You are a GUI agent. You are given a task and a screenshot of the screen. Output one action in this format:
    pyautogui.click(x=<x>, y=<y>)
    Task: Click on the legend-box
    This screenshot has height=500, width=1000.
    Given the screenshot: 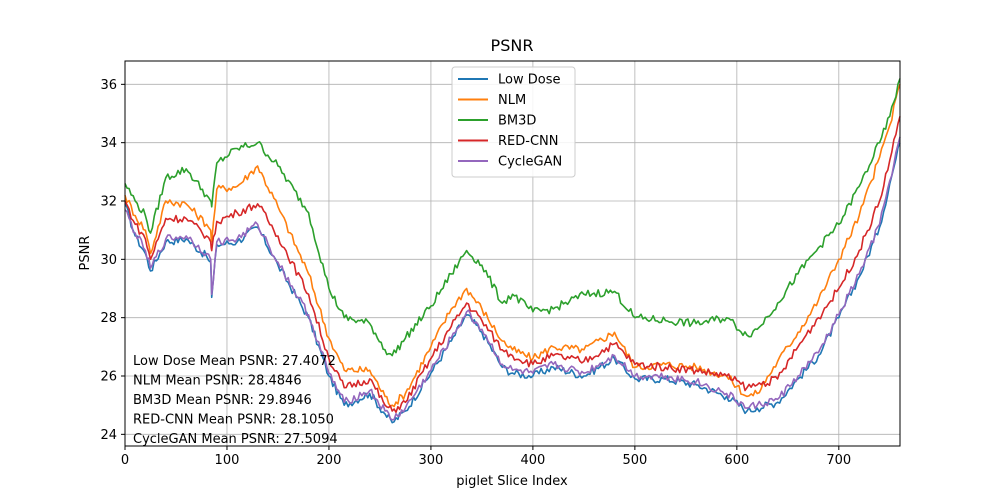 What is the action you would take?
    pyautogui.click(x=513, y=122)
    